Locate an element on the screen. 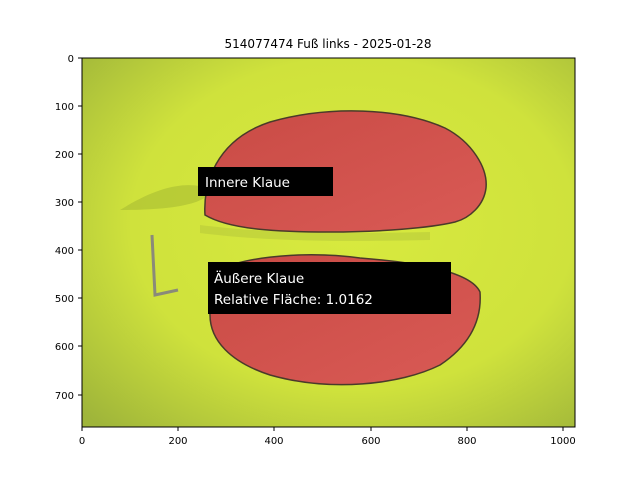  x-tick-label: 400 is located at coordinates (273, 441).